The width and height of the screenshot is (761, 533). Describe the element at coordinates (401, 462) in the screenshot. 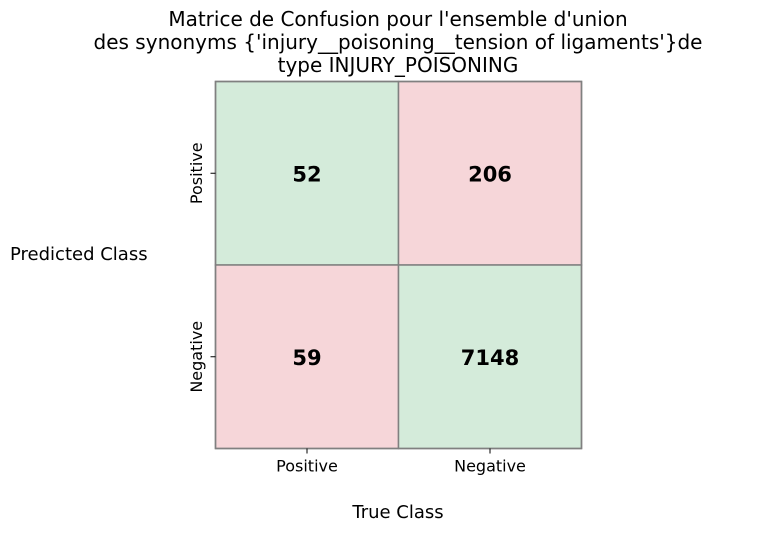

I see `x-axis-ticks: Positive Negative` at that location.